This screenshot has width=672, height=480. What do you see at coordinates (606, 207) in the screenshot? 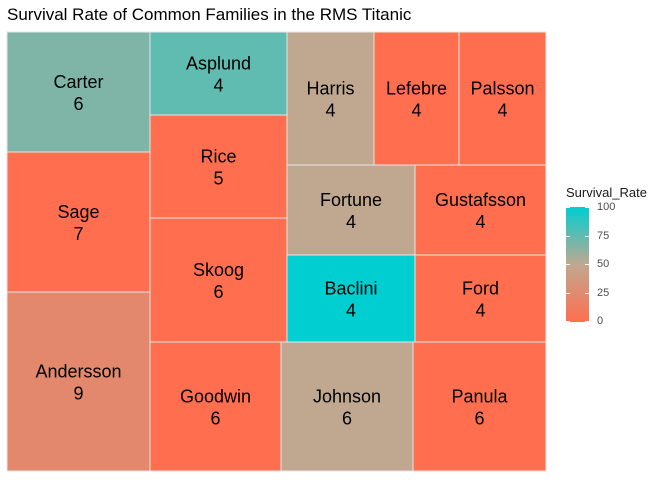
I see `legend-tick-label: 100` at bounding box center [606, 207].